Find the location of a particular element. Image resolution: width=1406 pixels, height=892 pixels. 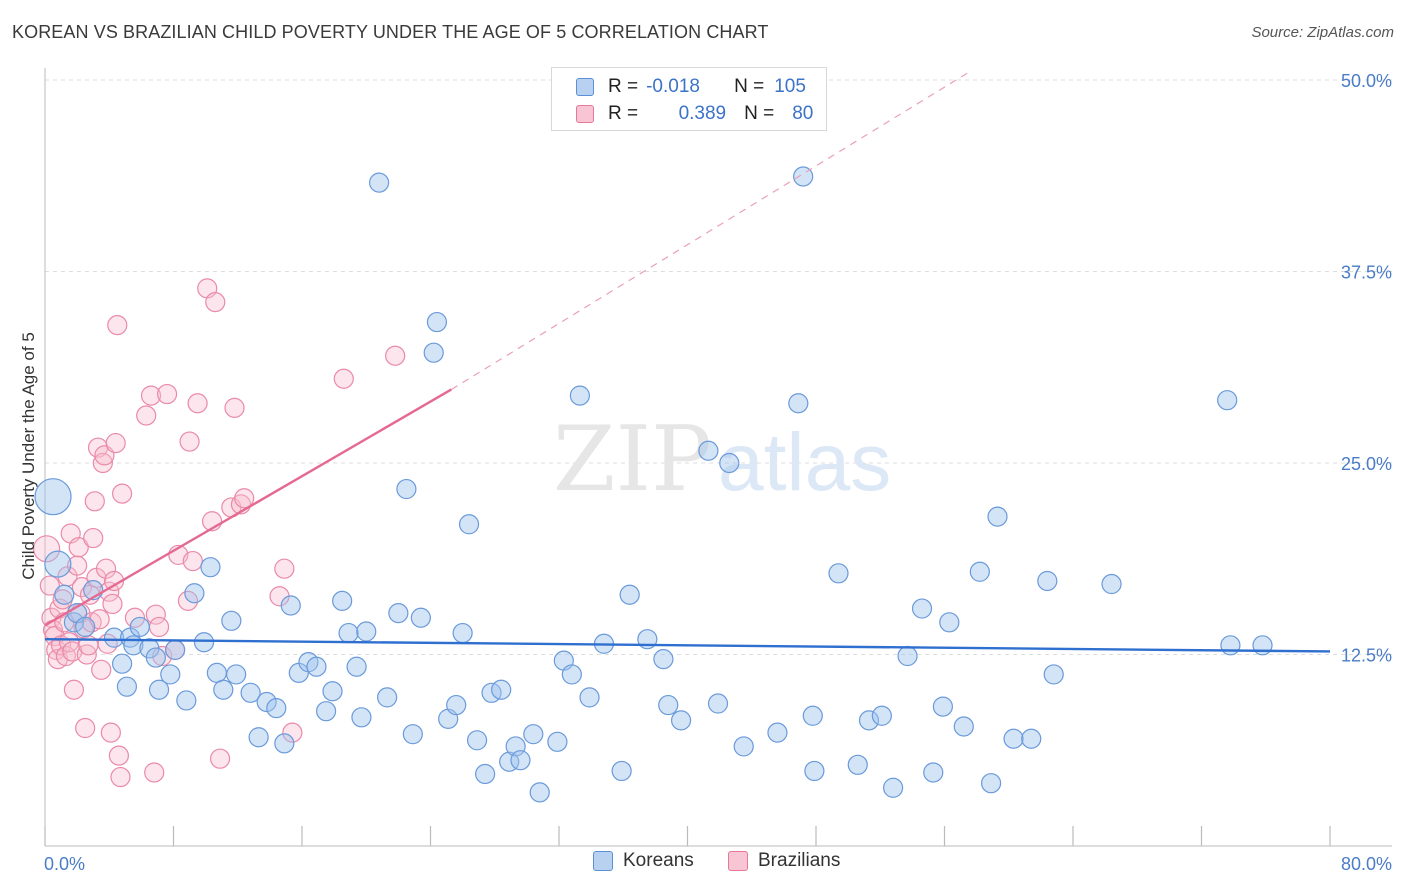

brazilians-swatch is located at coordinates (585, 114).